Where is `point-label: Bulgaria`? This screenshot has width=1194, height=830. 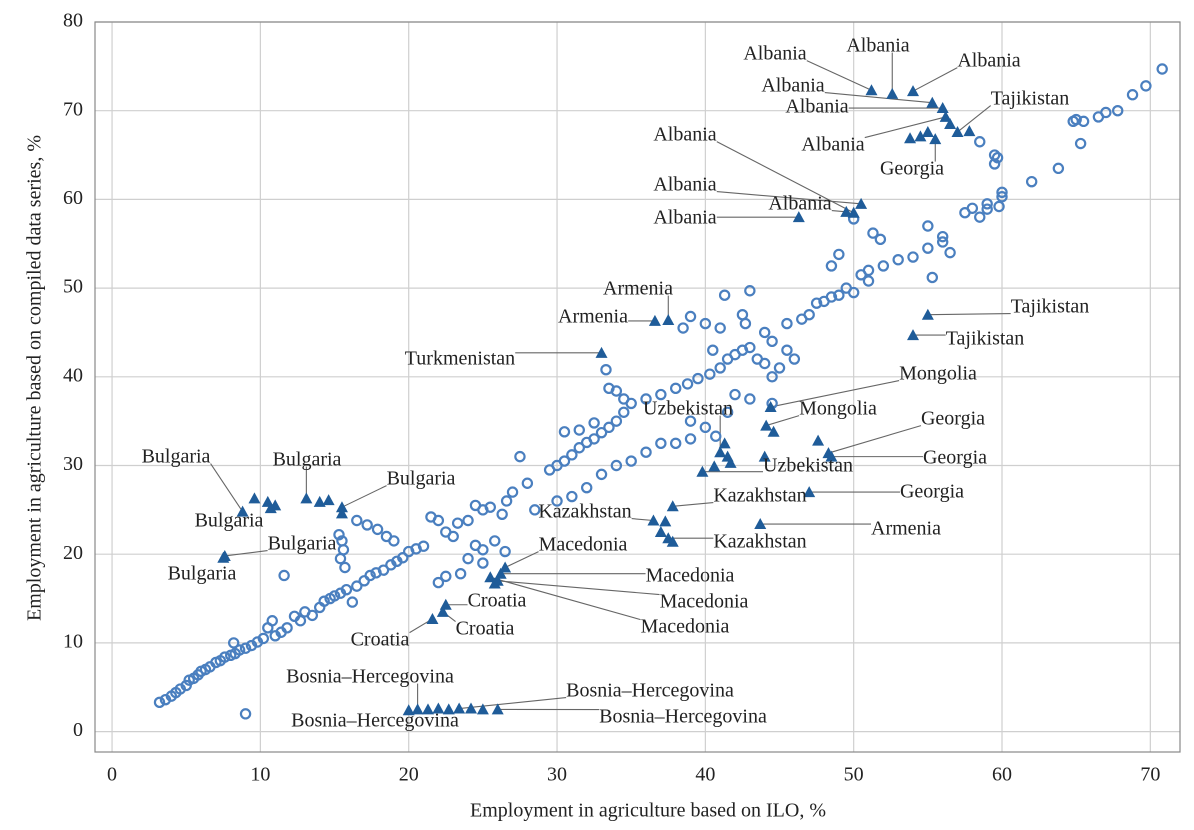
point-label: Bulgaria is located at coordinates (202, 574).